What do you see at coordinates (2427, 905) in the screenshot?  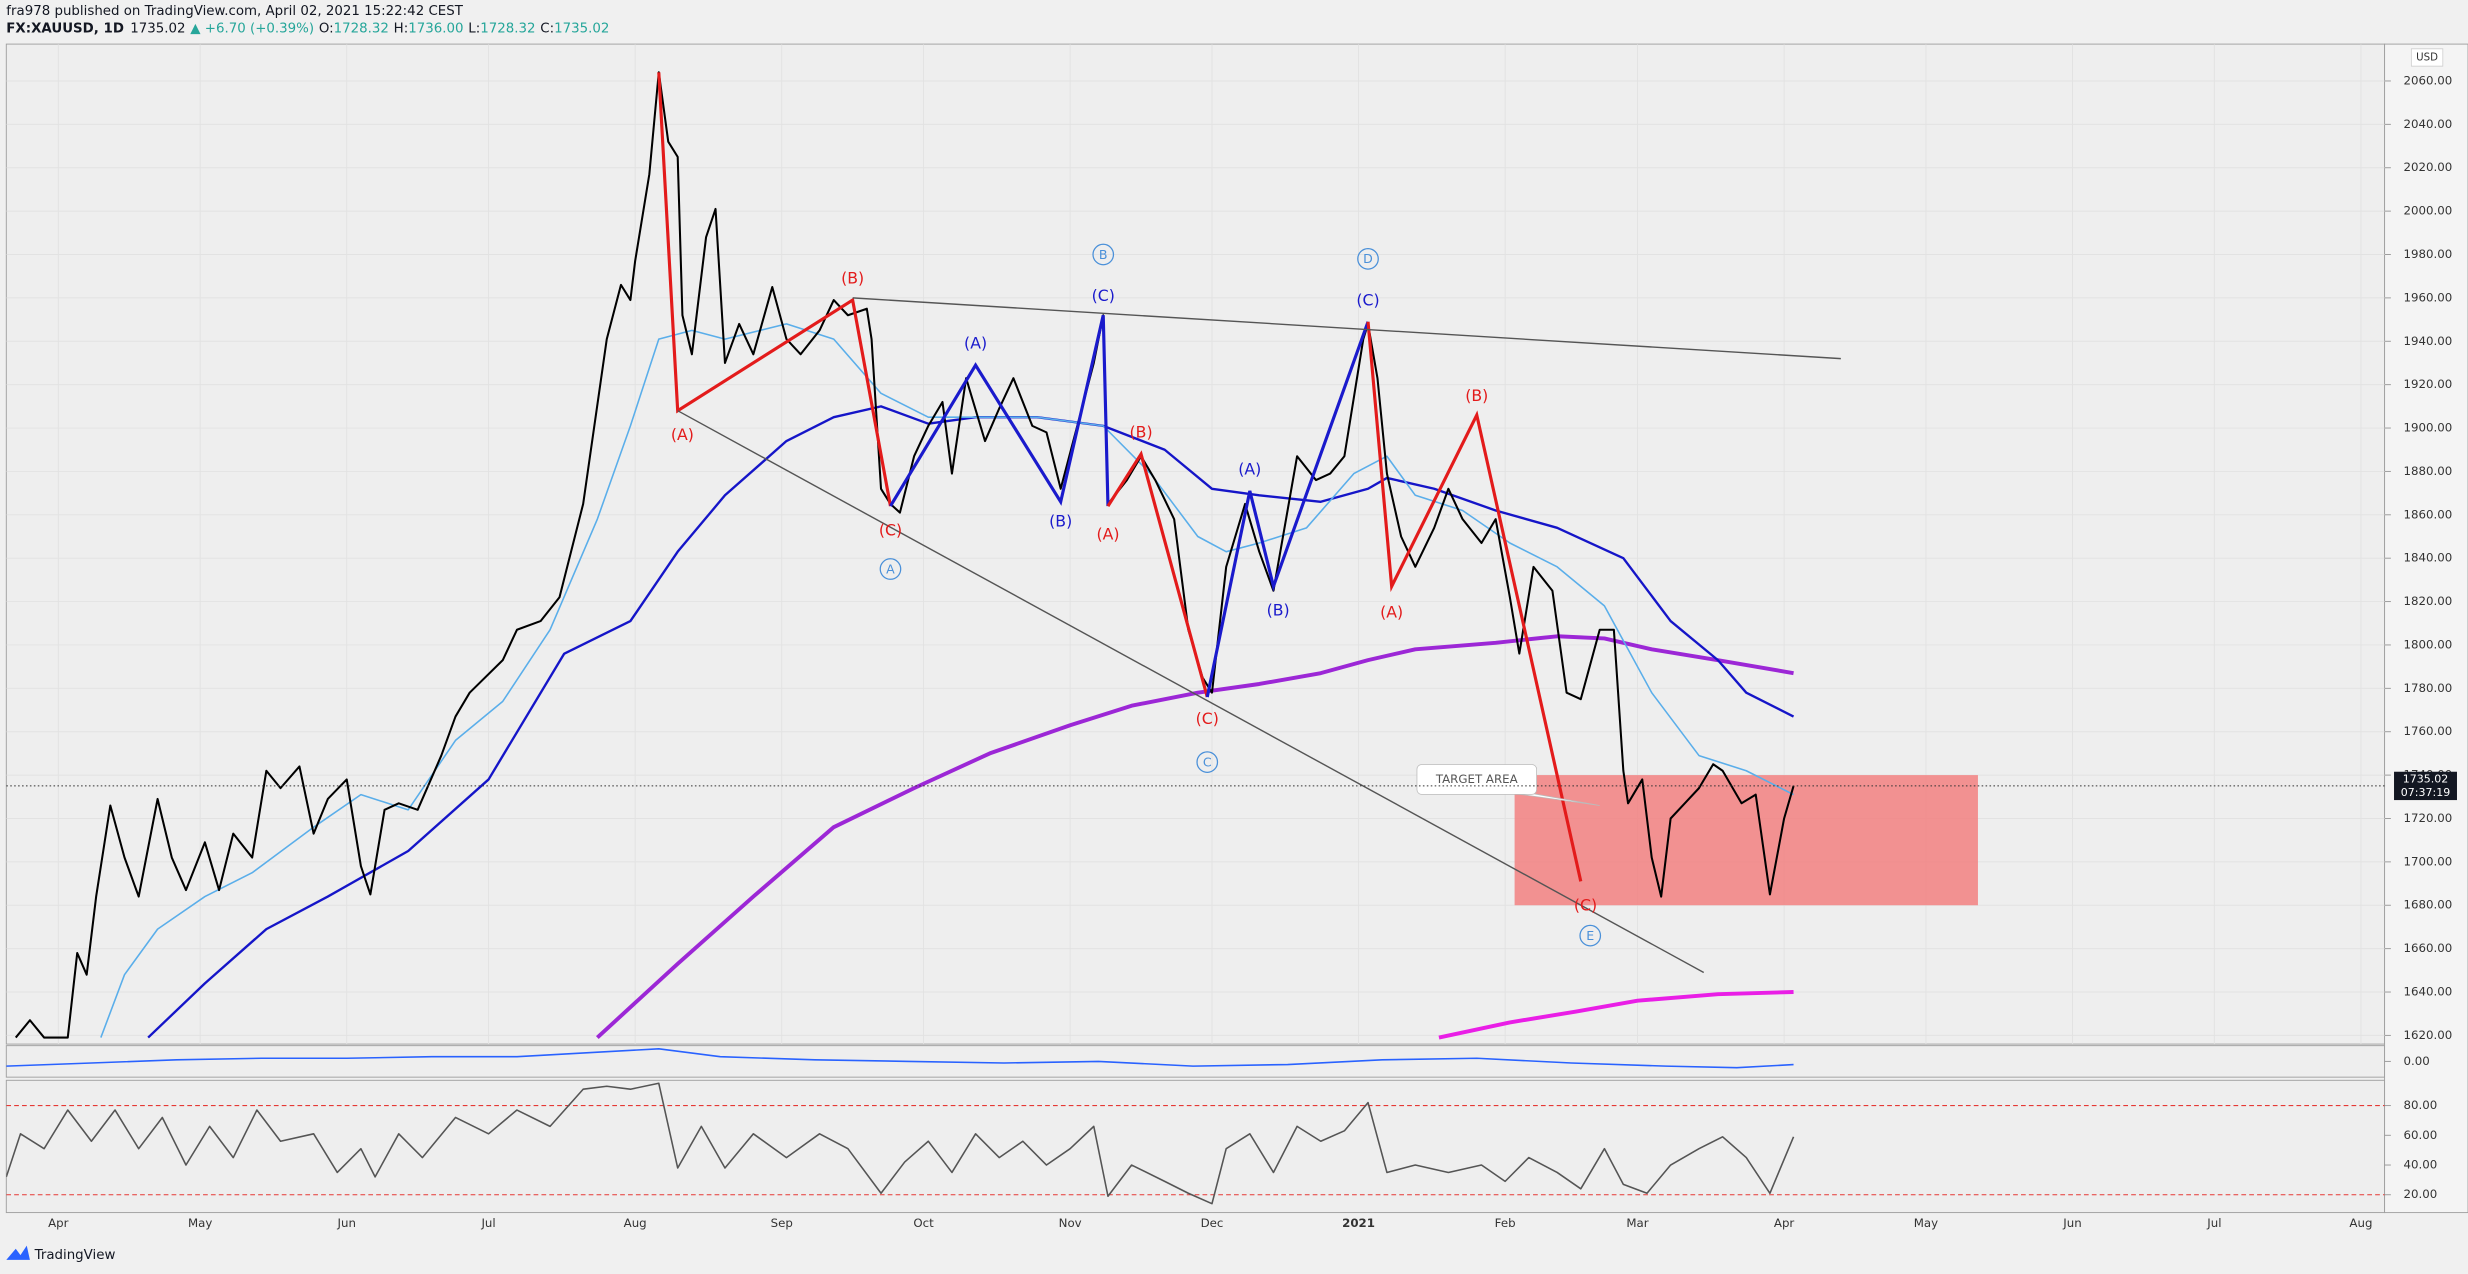 I see `y-tick-label: 1680.00` at bounding box center [2427, 905].